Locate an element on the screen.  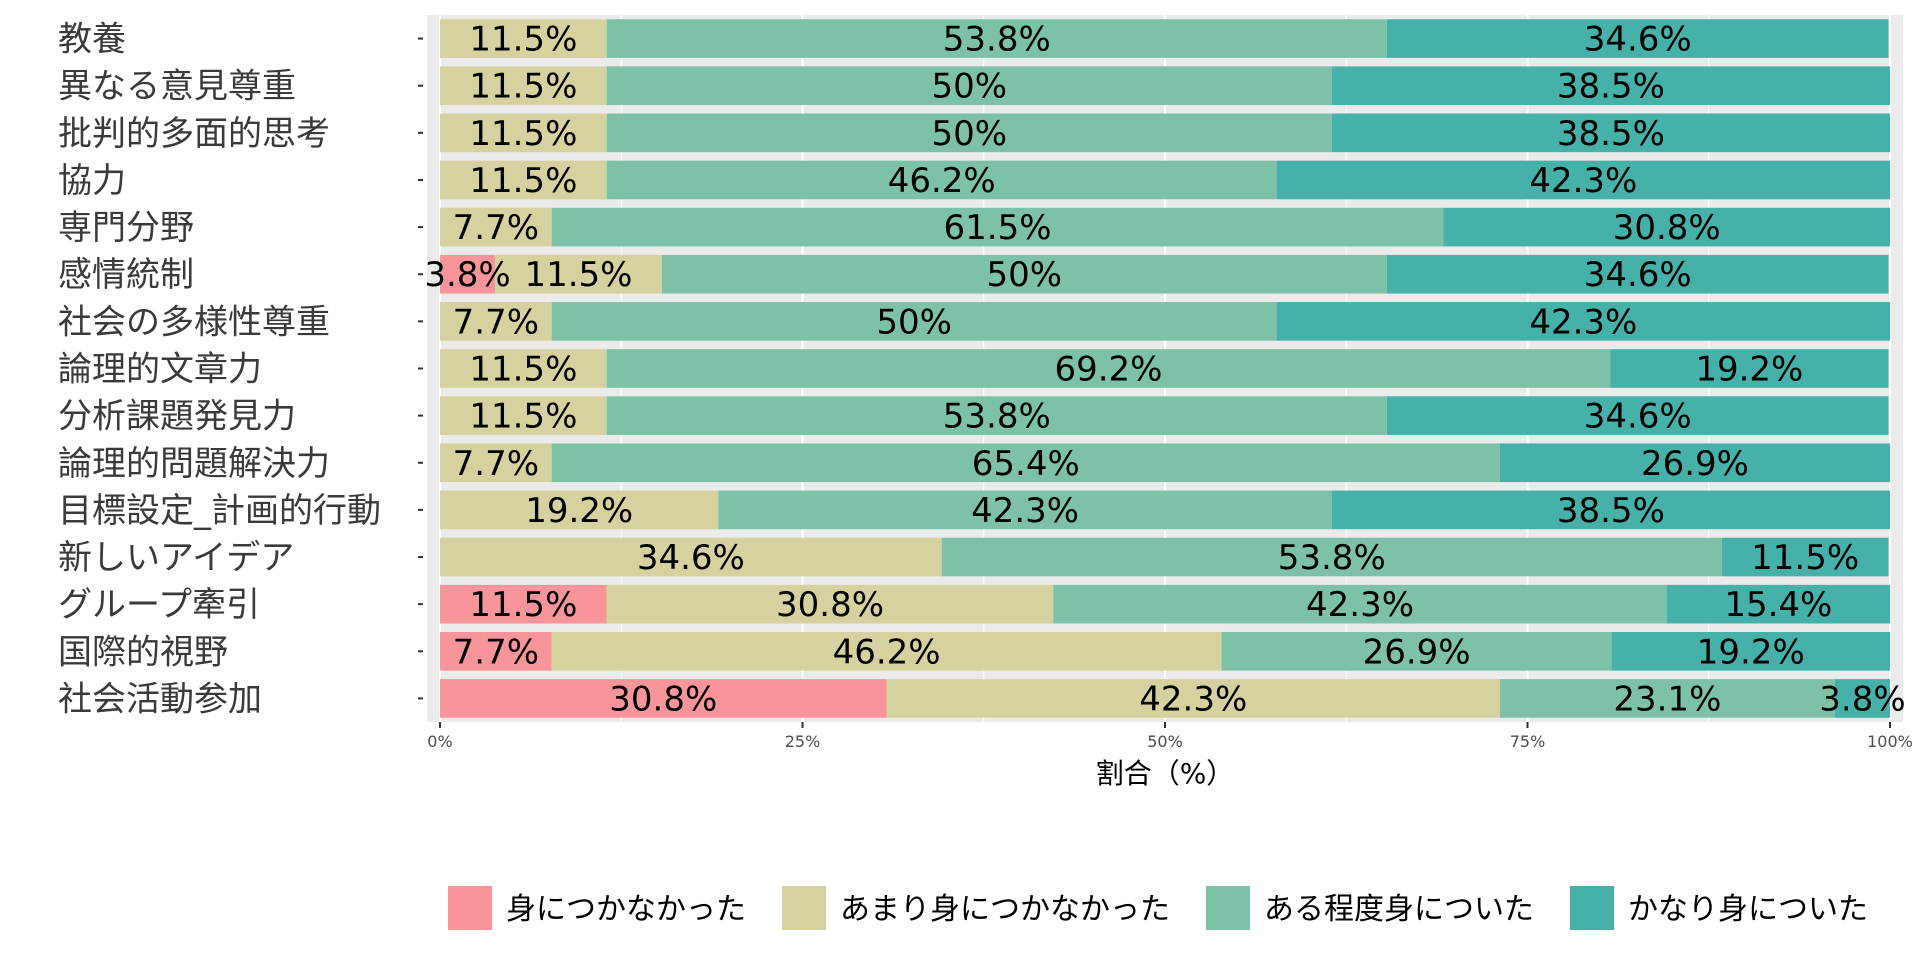
category-label: 教養 is located at coordinates (92, 40).